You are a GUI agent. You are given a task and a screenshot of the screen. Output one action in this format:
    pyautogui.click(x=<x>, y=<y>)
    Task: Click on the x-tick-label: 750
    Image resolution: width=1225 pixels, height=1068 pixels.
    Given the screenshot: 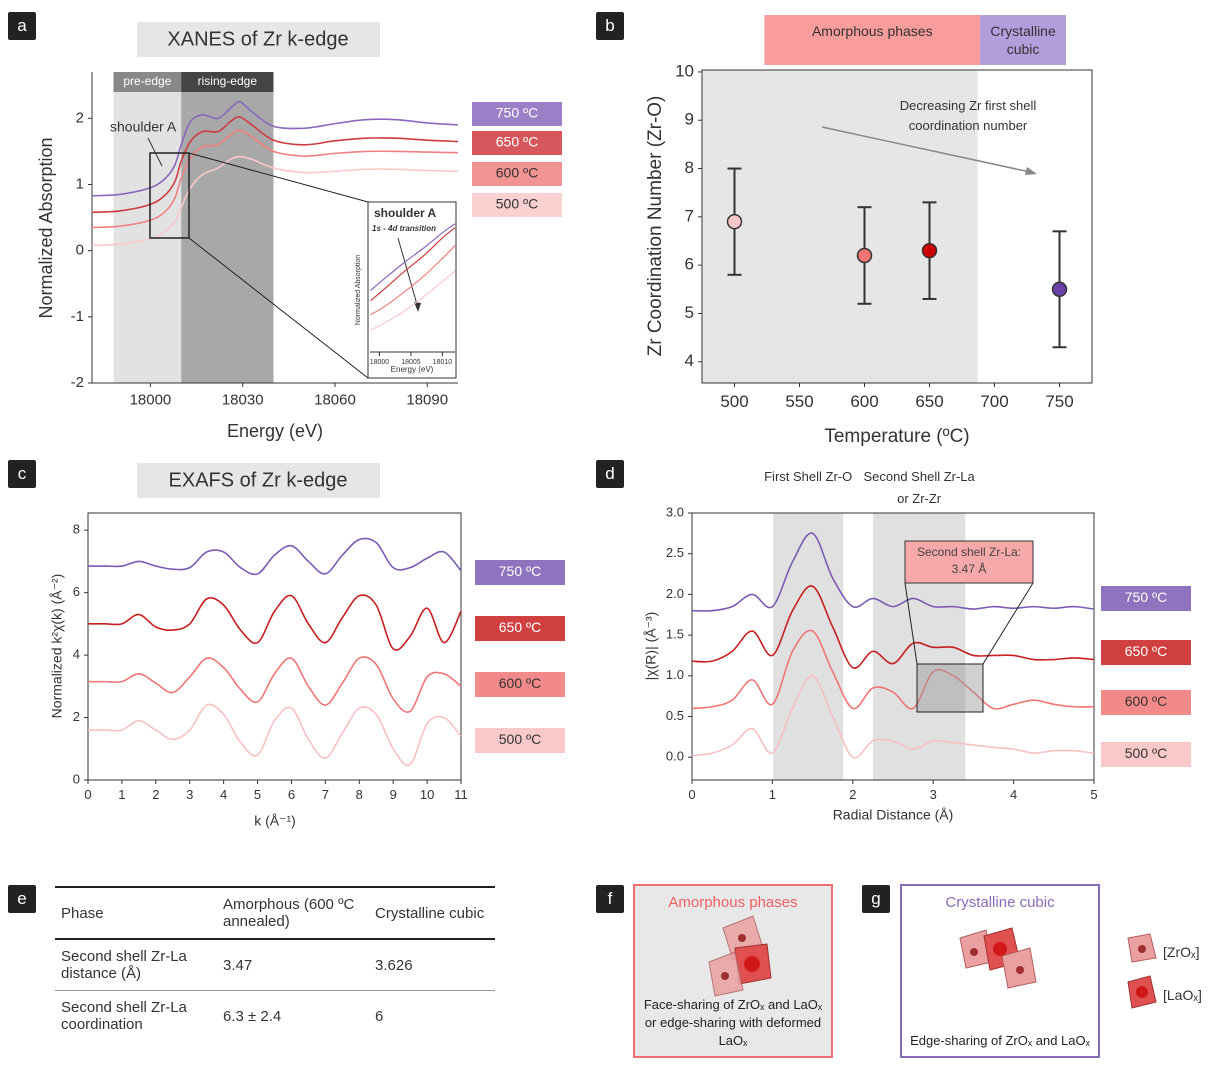 What is the action you would take?
    pyautogui.click(x=1059, y=401)
    